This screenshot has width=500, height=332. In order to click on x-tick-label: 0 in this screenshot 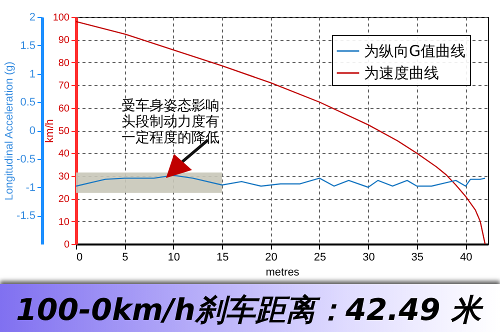, I will do `click(79, 258)`.